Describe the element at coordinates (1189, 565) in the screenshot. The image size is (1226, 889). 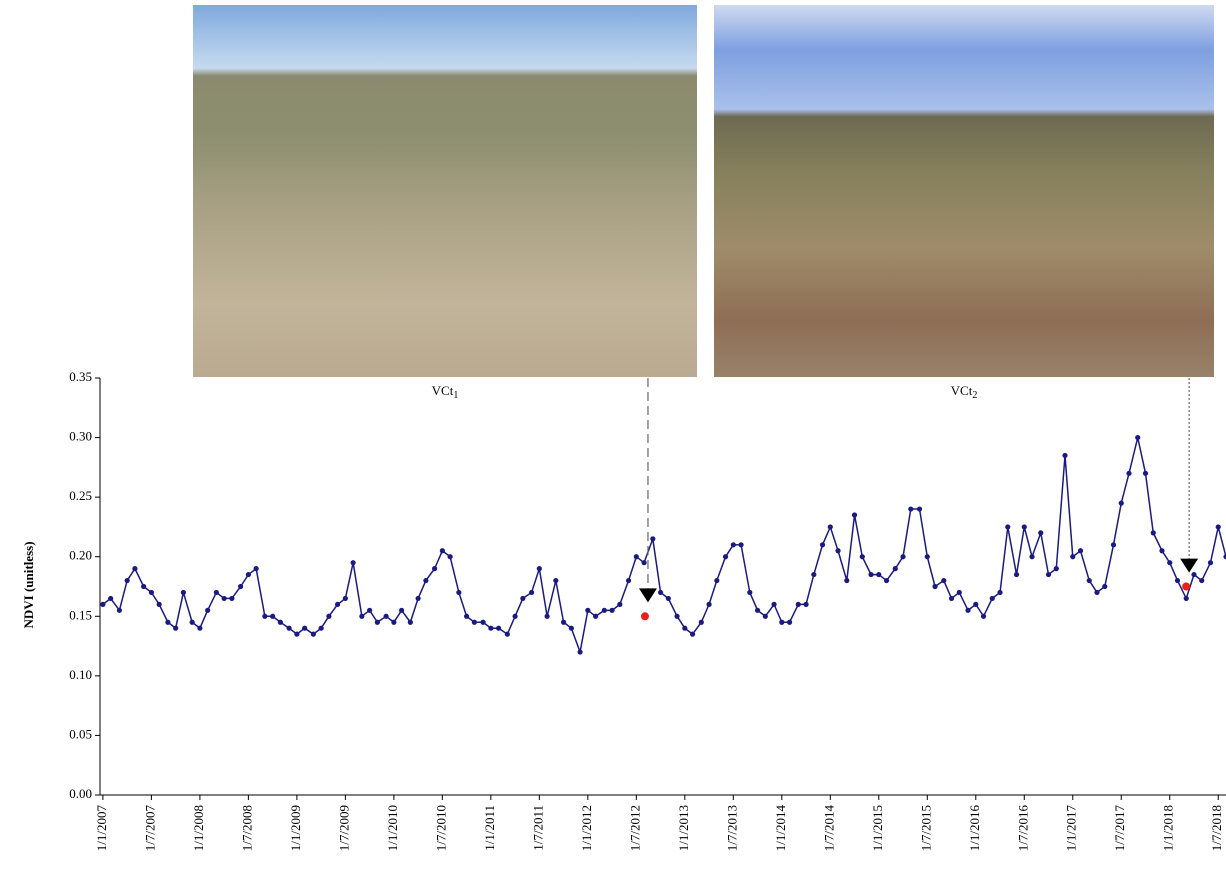
I see `annotation-marker` at that location.